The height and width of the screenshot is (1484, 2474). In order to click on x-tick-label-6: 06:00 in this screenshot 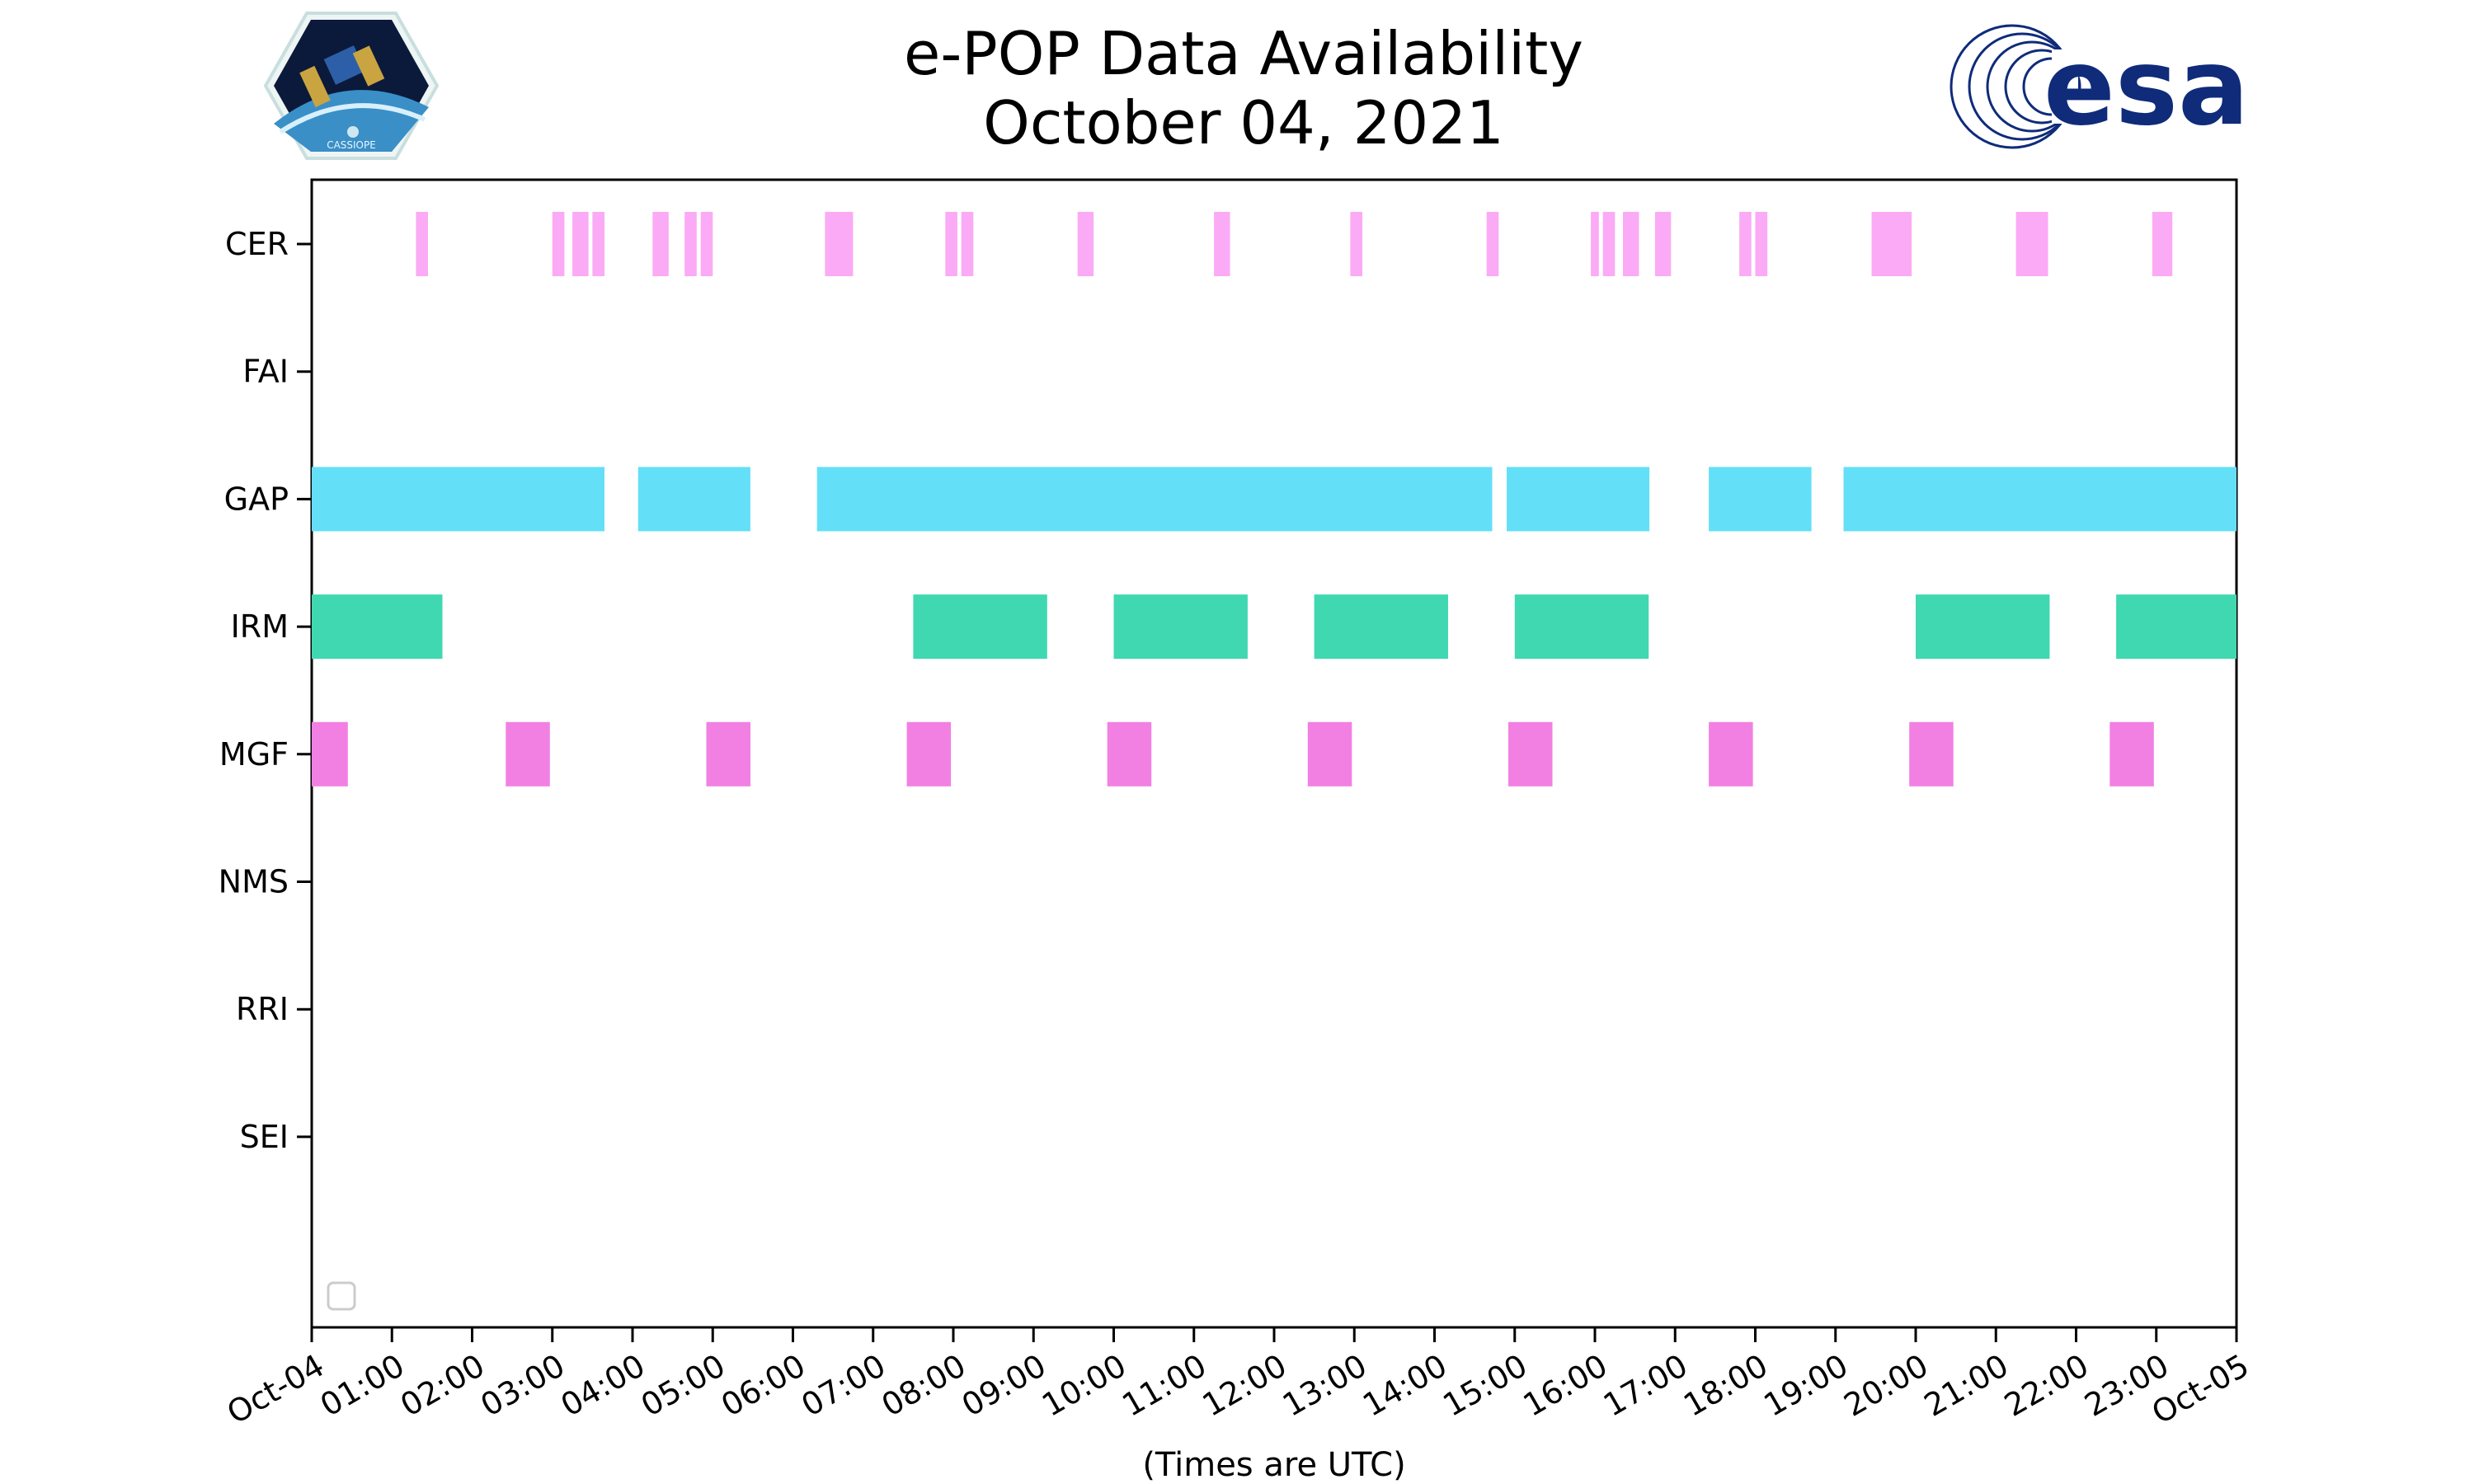, I will do `click(763, 1385)`.